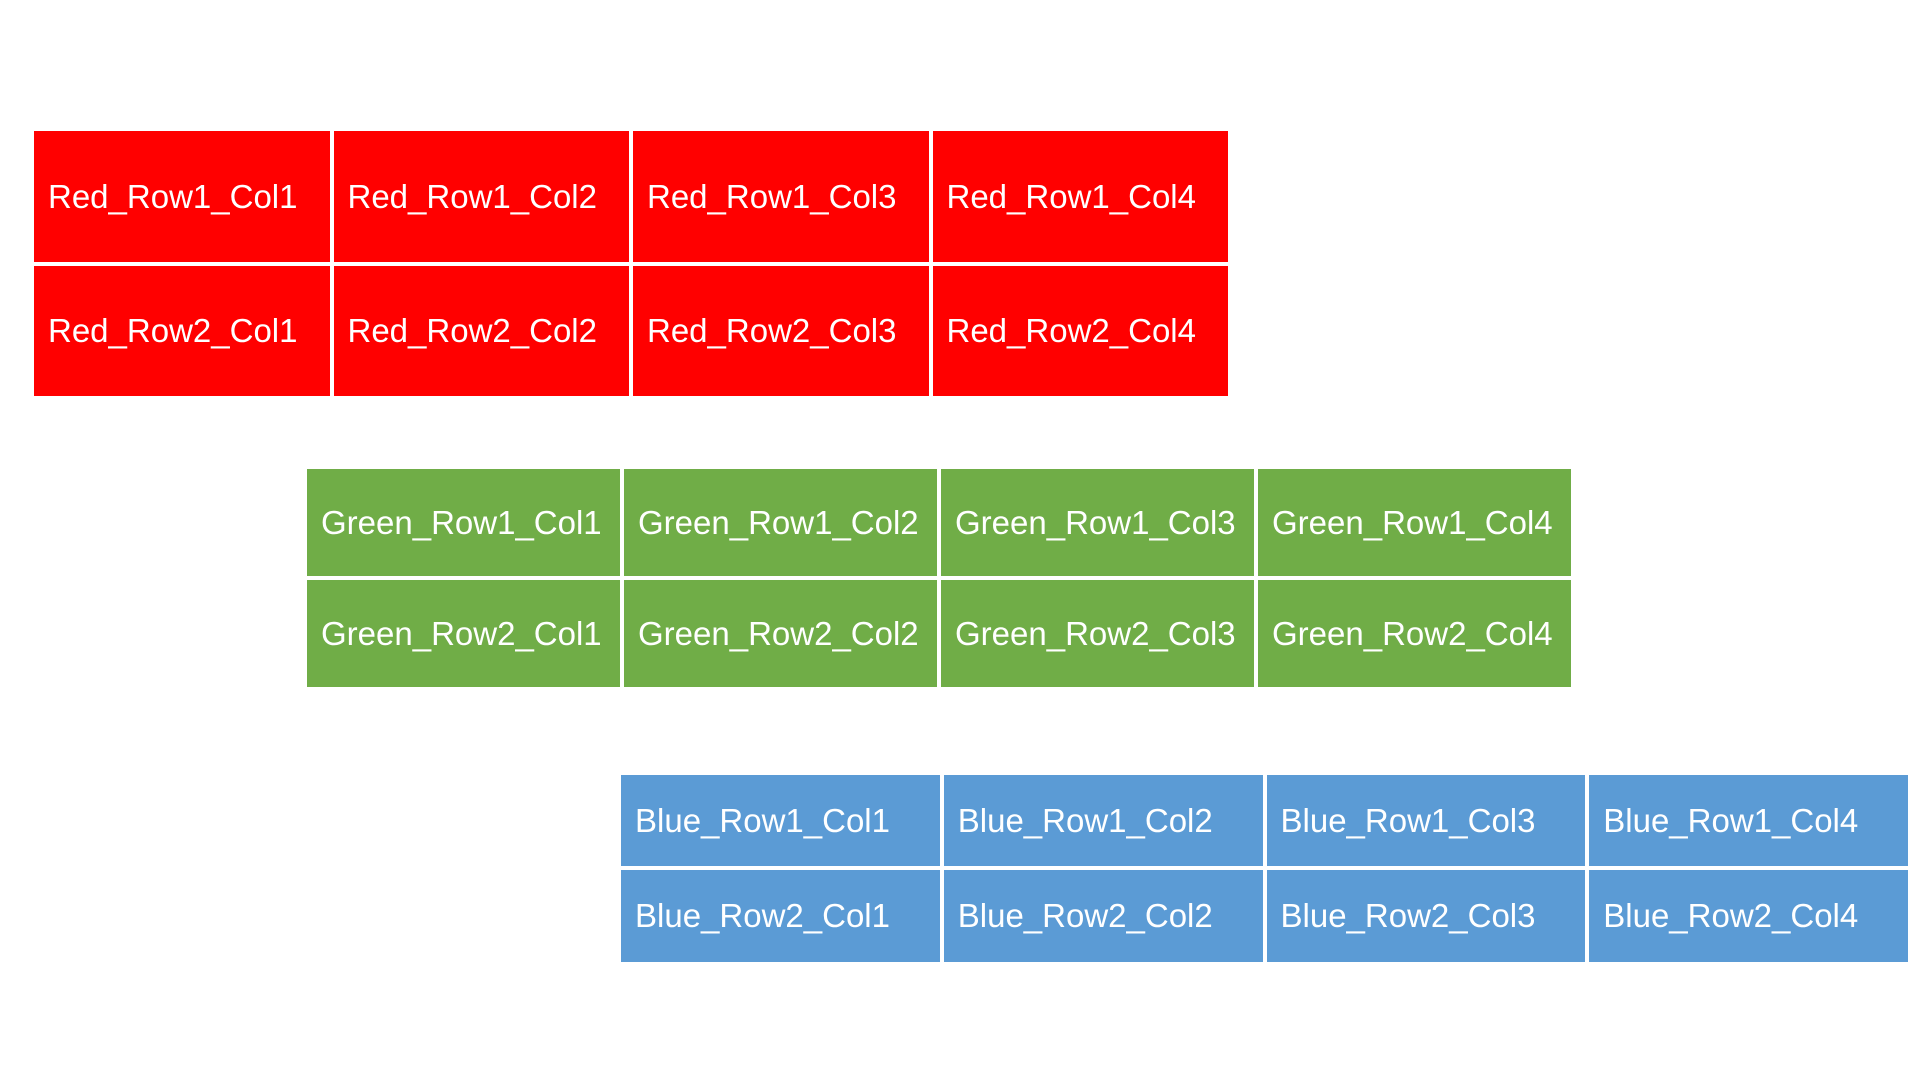 The image size is (1920, 1080). What do you see at coordinates (780, 522) in the screenshot?
I see `green-row1-col2: Green_Row1_Col2` at bounding box center [780, 522].